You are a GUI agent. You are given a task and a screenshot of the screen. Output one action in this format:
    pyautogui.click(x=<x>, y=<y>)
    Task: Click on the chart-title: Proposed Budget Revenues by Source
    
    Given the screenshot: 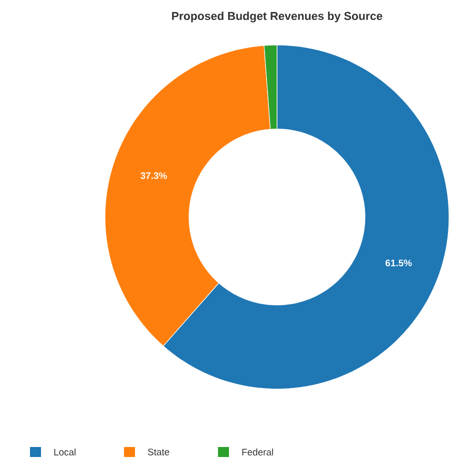 What is the action you would take?
    pyautogui.click(x=277, y=17)
    